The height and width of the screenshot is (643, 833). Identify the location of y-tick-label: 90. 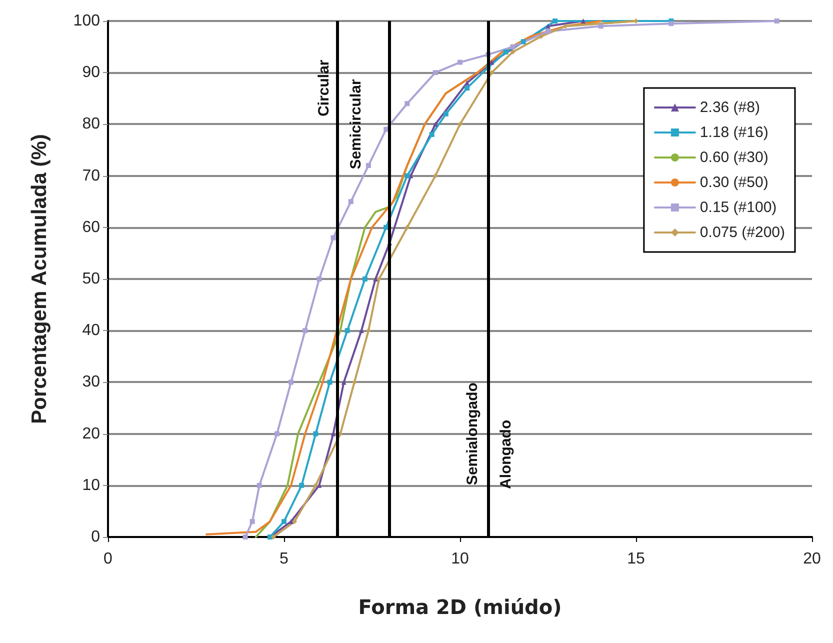
(91, 73).